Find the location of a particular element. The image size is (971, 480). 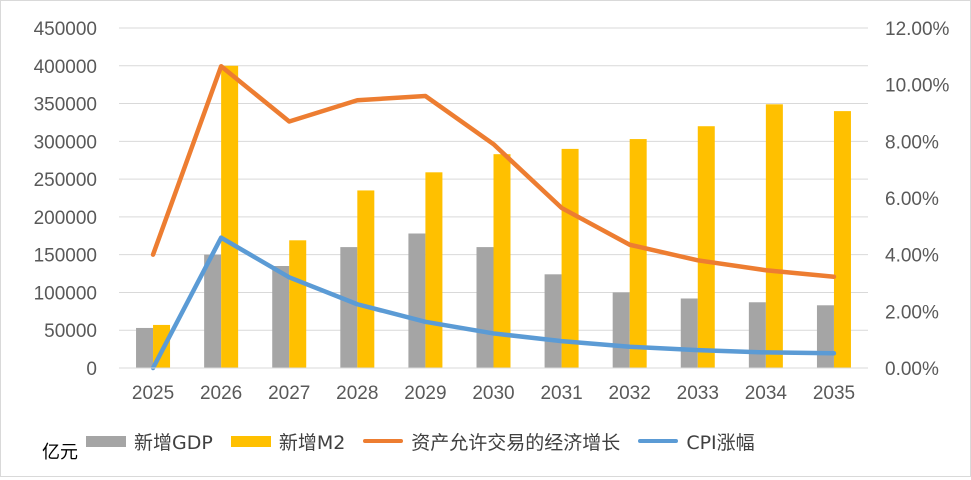

legend-label-growth: 资产允许交易的经济增长 is located at coordinates (516, 442).